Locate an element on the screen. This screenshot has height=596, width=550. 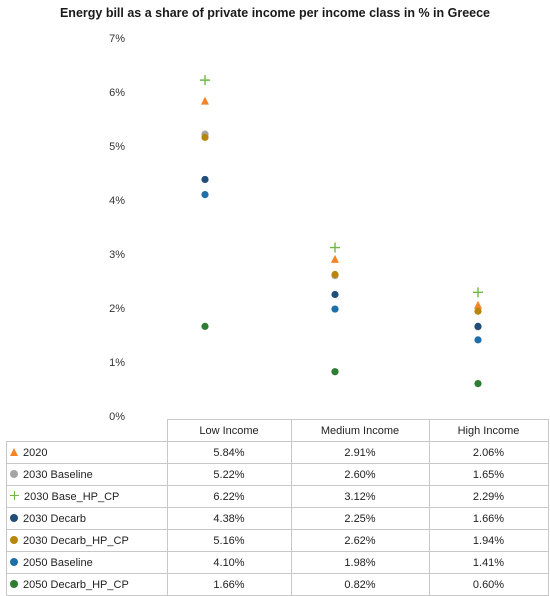
y-tick-label: 6% is located at coordinates (117, 93).